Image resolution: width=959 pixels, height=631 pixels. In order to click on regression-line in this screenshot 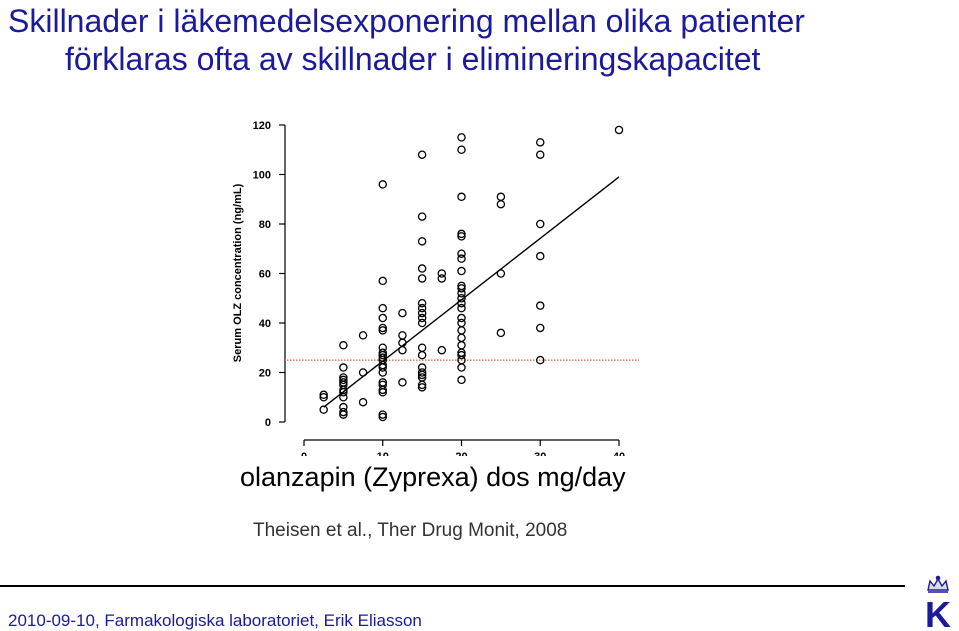, I will do `click(471, 292)`.